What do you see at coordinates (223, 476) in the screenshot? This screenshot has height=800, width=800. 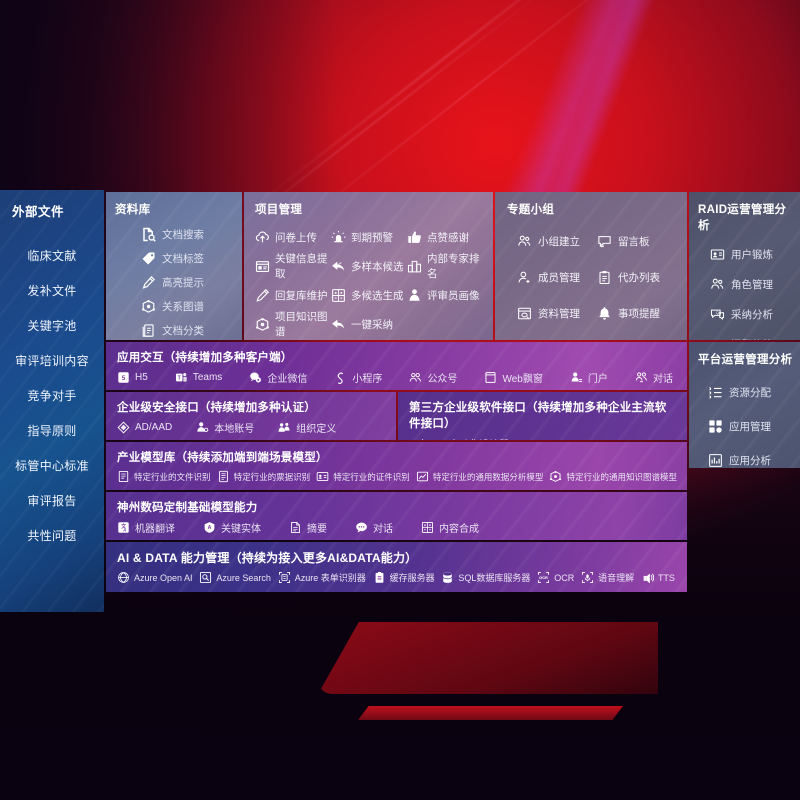 I see `receipt-icon` at bounding box center [223, 476].